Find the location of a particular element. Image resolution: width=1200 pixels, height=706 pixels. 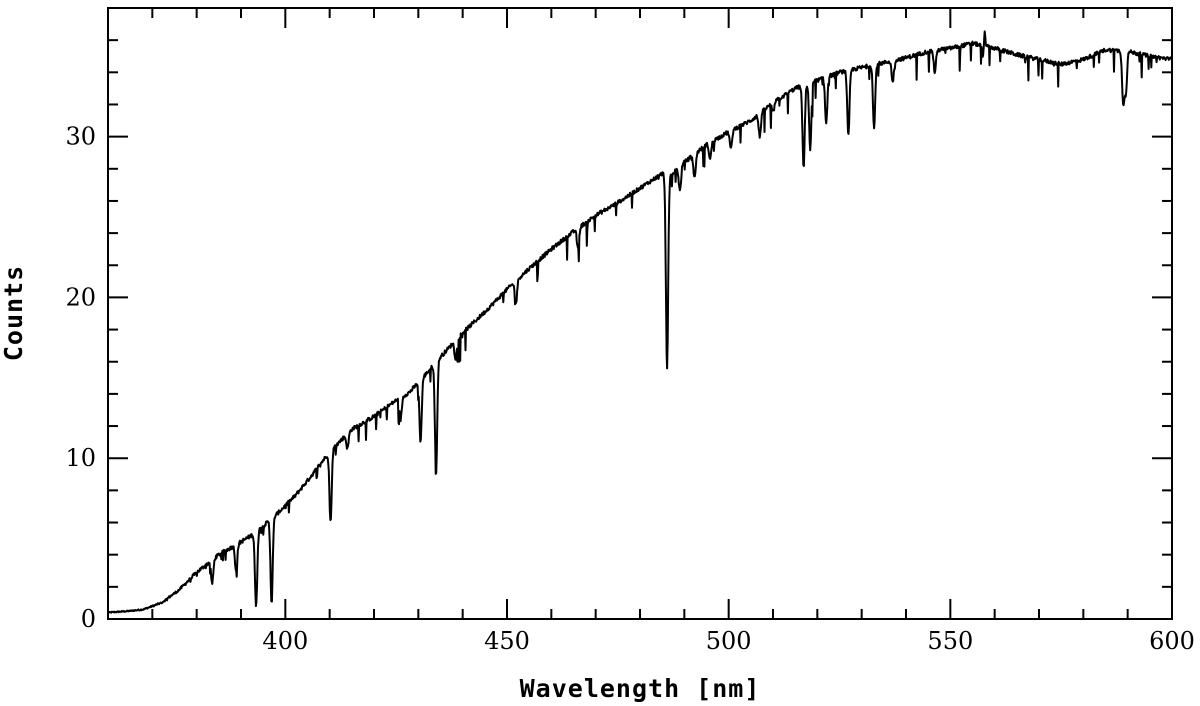

y-tick-label: 30 is located at coordinates (80, 137).